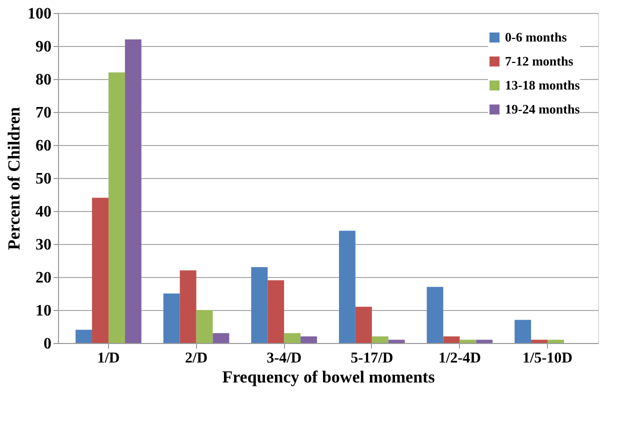  What do you see at coordinates (539, 61) in the screenshot?
I see `legend-label: 7-12 months` at bounding box center [539, 61].